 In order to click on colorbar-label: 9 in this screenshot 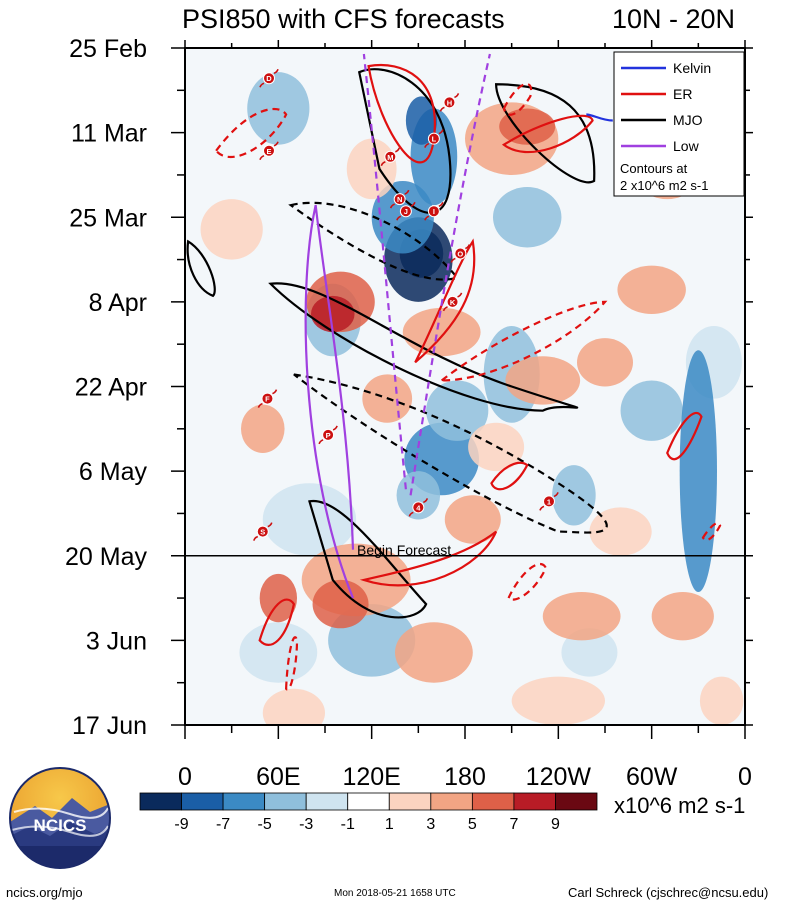, I will do `click(555, 824)`.